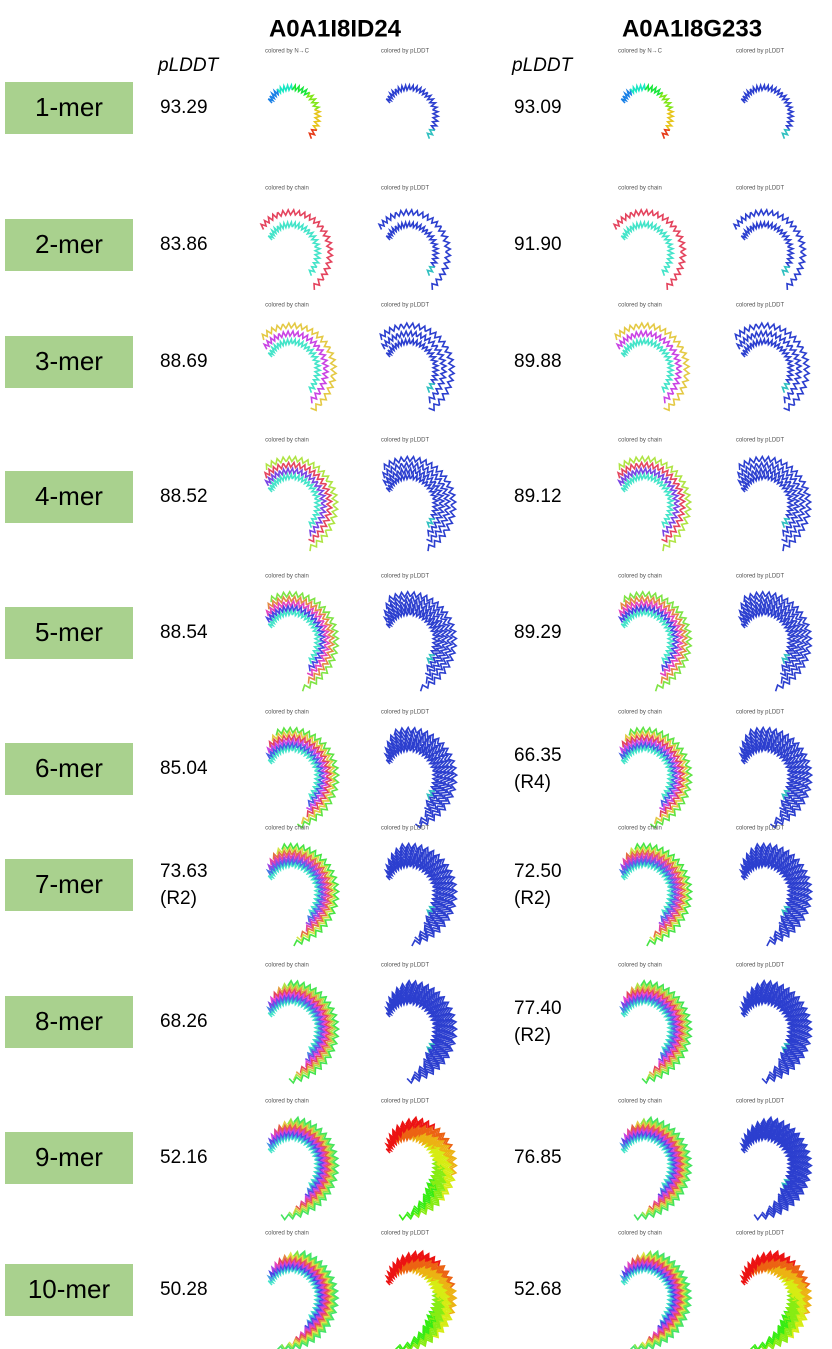 Image resolution: width=832 pixels, height=1349 pixels. What do you see at coordinates (184, 1289) in the screenshot?
I see `plddt-value: 50.28` at bounding box center [184, 1289].